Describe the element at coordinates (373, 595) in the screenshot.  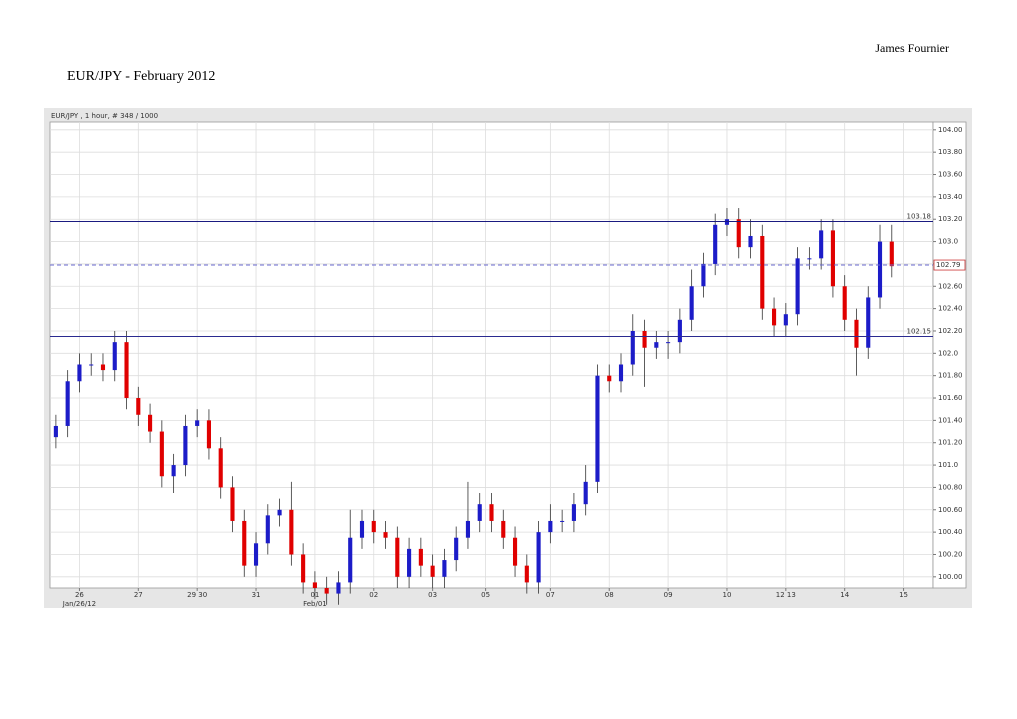
I see `x-tick-label: 02` at that location.